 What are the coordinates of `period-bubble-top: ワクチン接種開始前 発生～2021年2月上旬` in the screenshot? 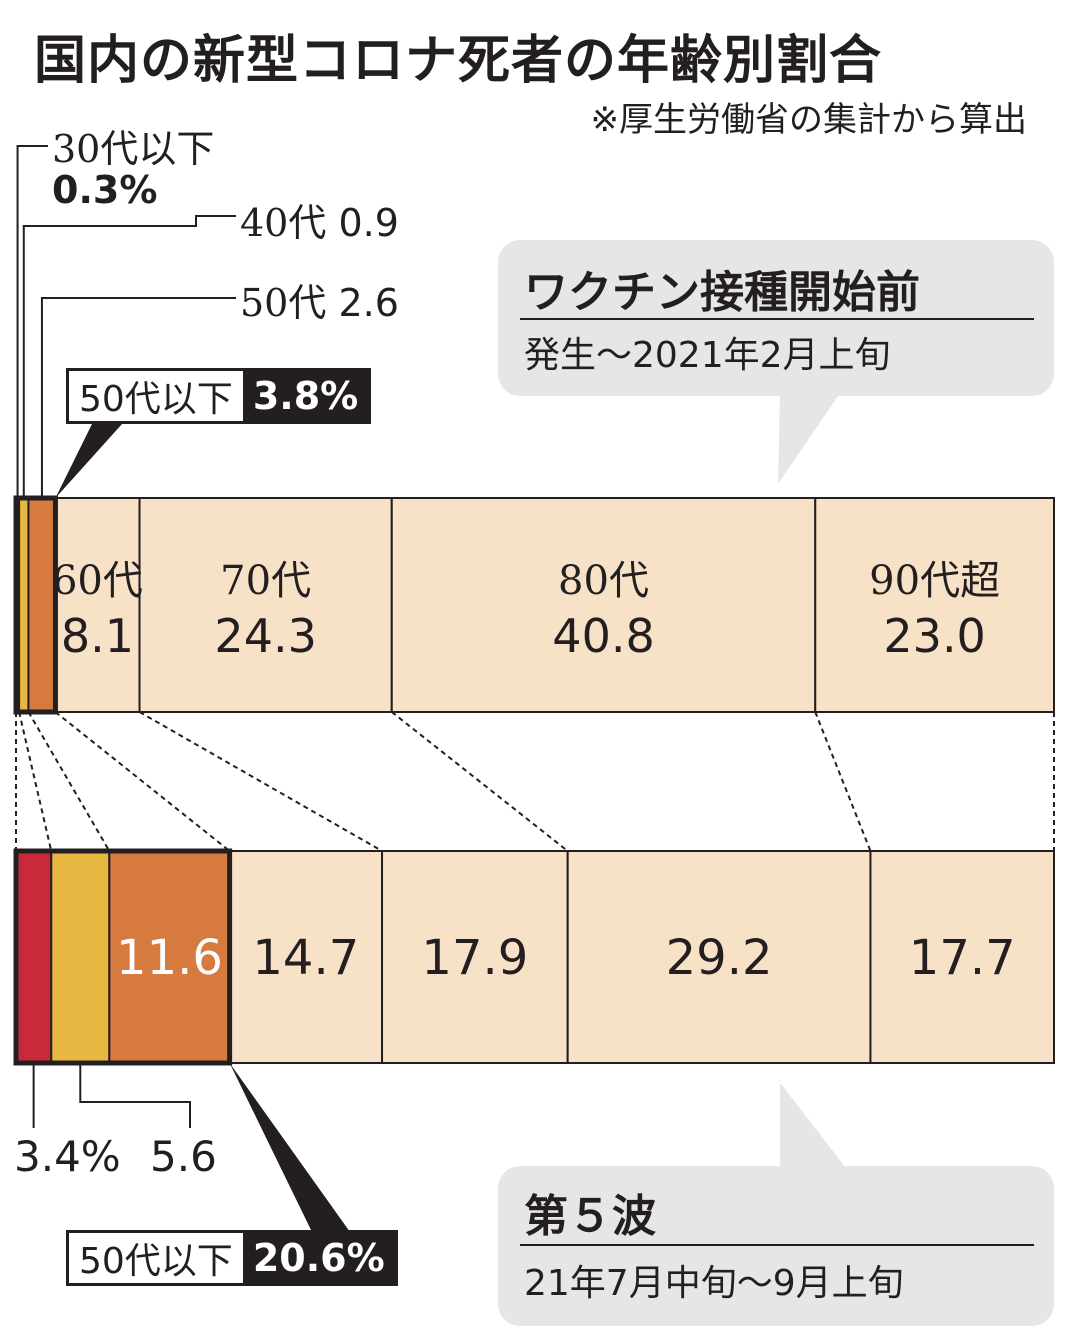 It's located at (776, 318).